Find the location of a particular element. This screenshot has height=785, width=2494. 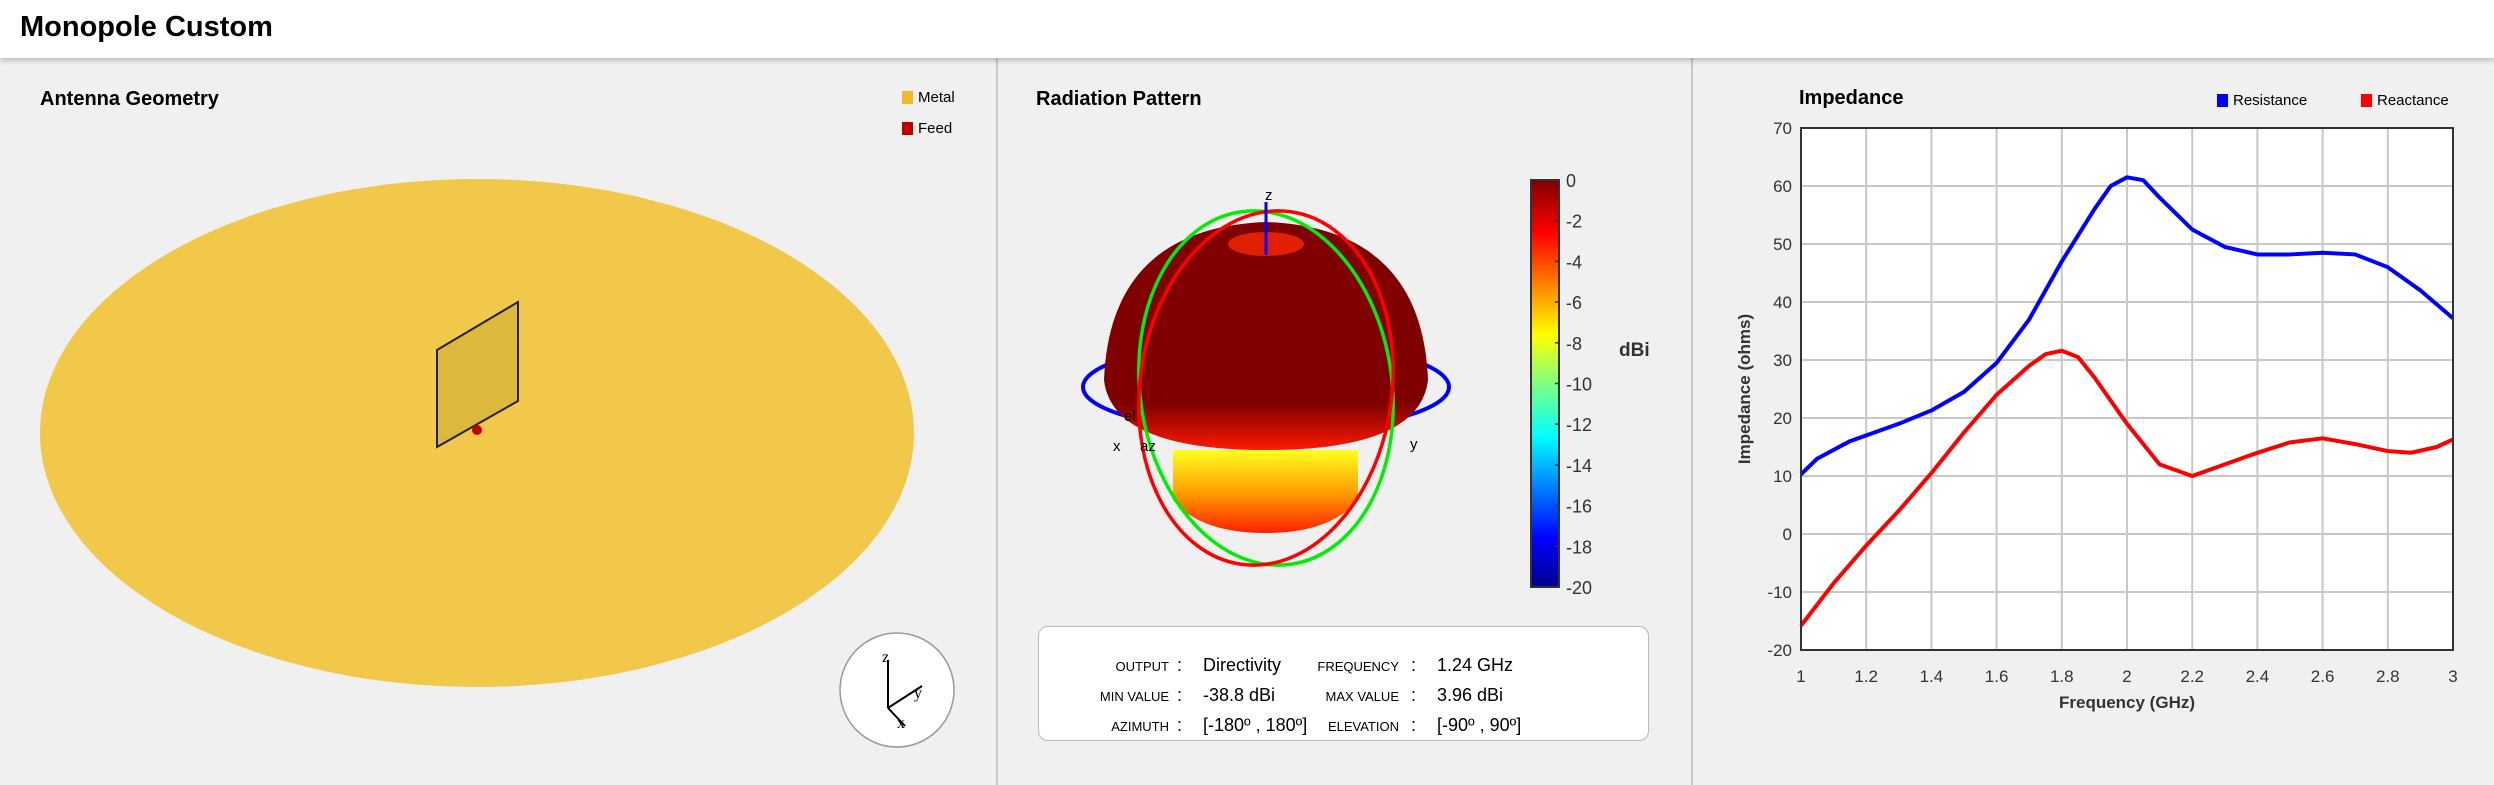

max-key: MAX VALUE is located at coordinates (1362, 696).